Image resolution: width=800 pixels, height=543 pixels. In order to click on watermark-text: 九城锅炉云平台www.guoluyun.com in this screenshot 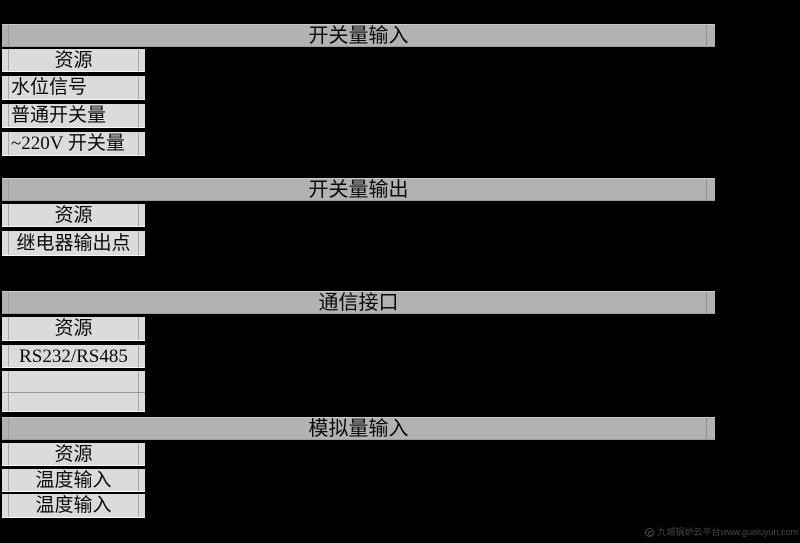, I will do `click(727, 532)`.